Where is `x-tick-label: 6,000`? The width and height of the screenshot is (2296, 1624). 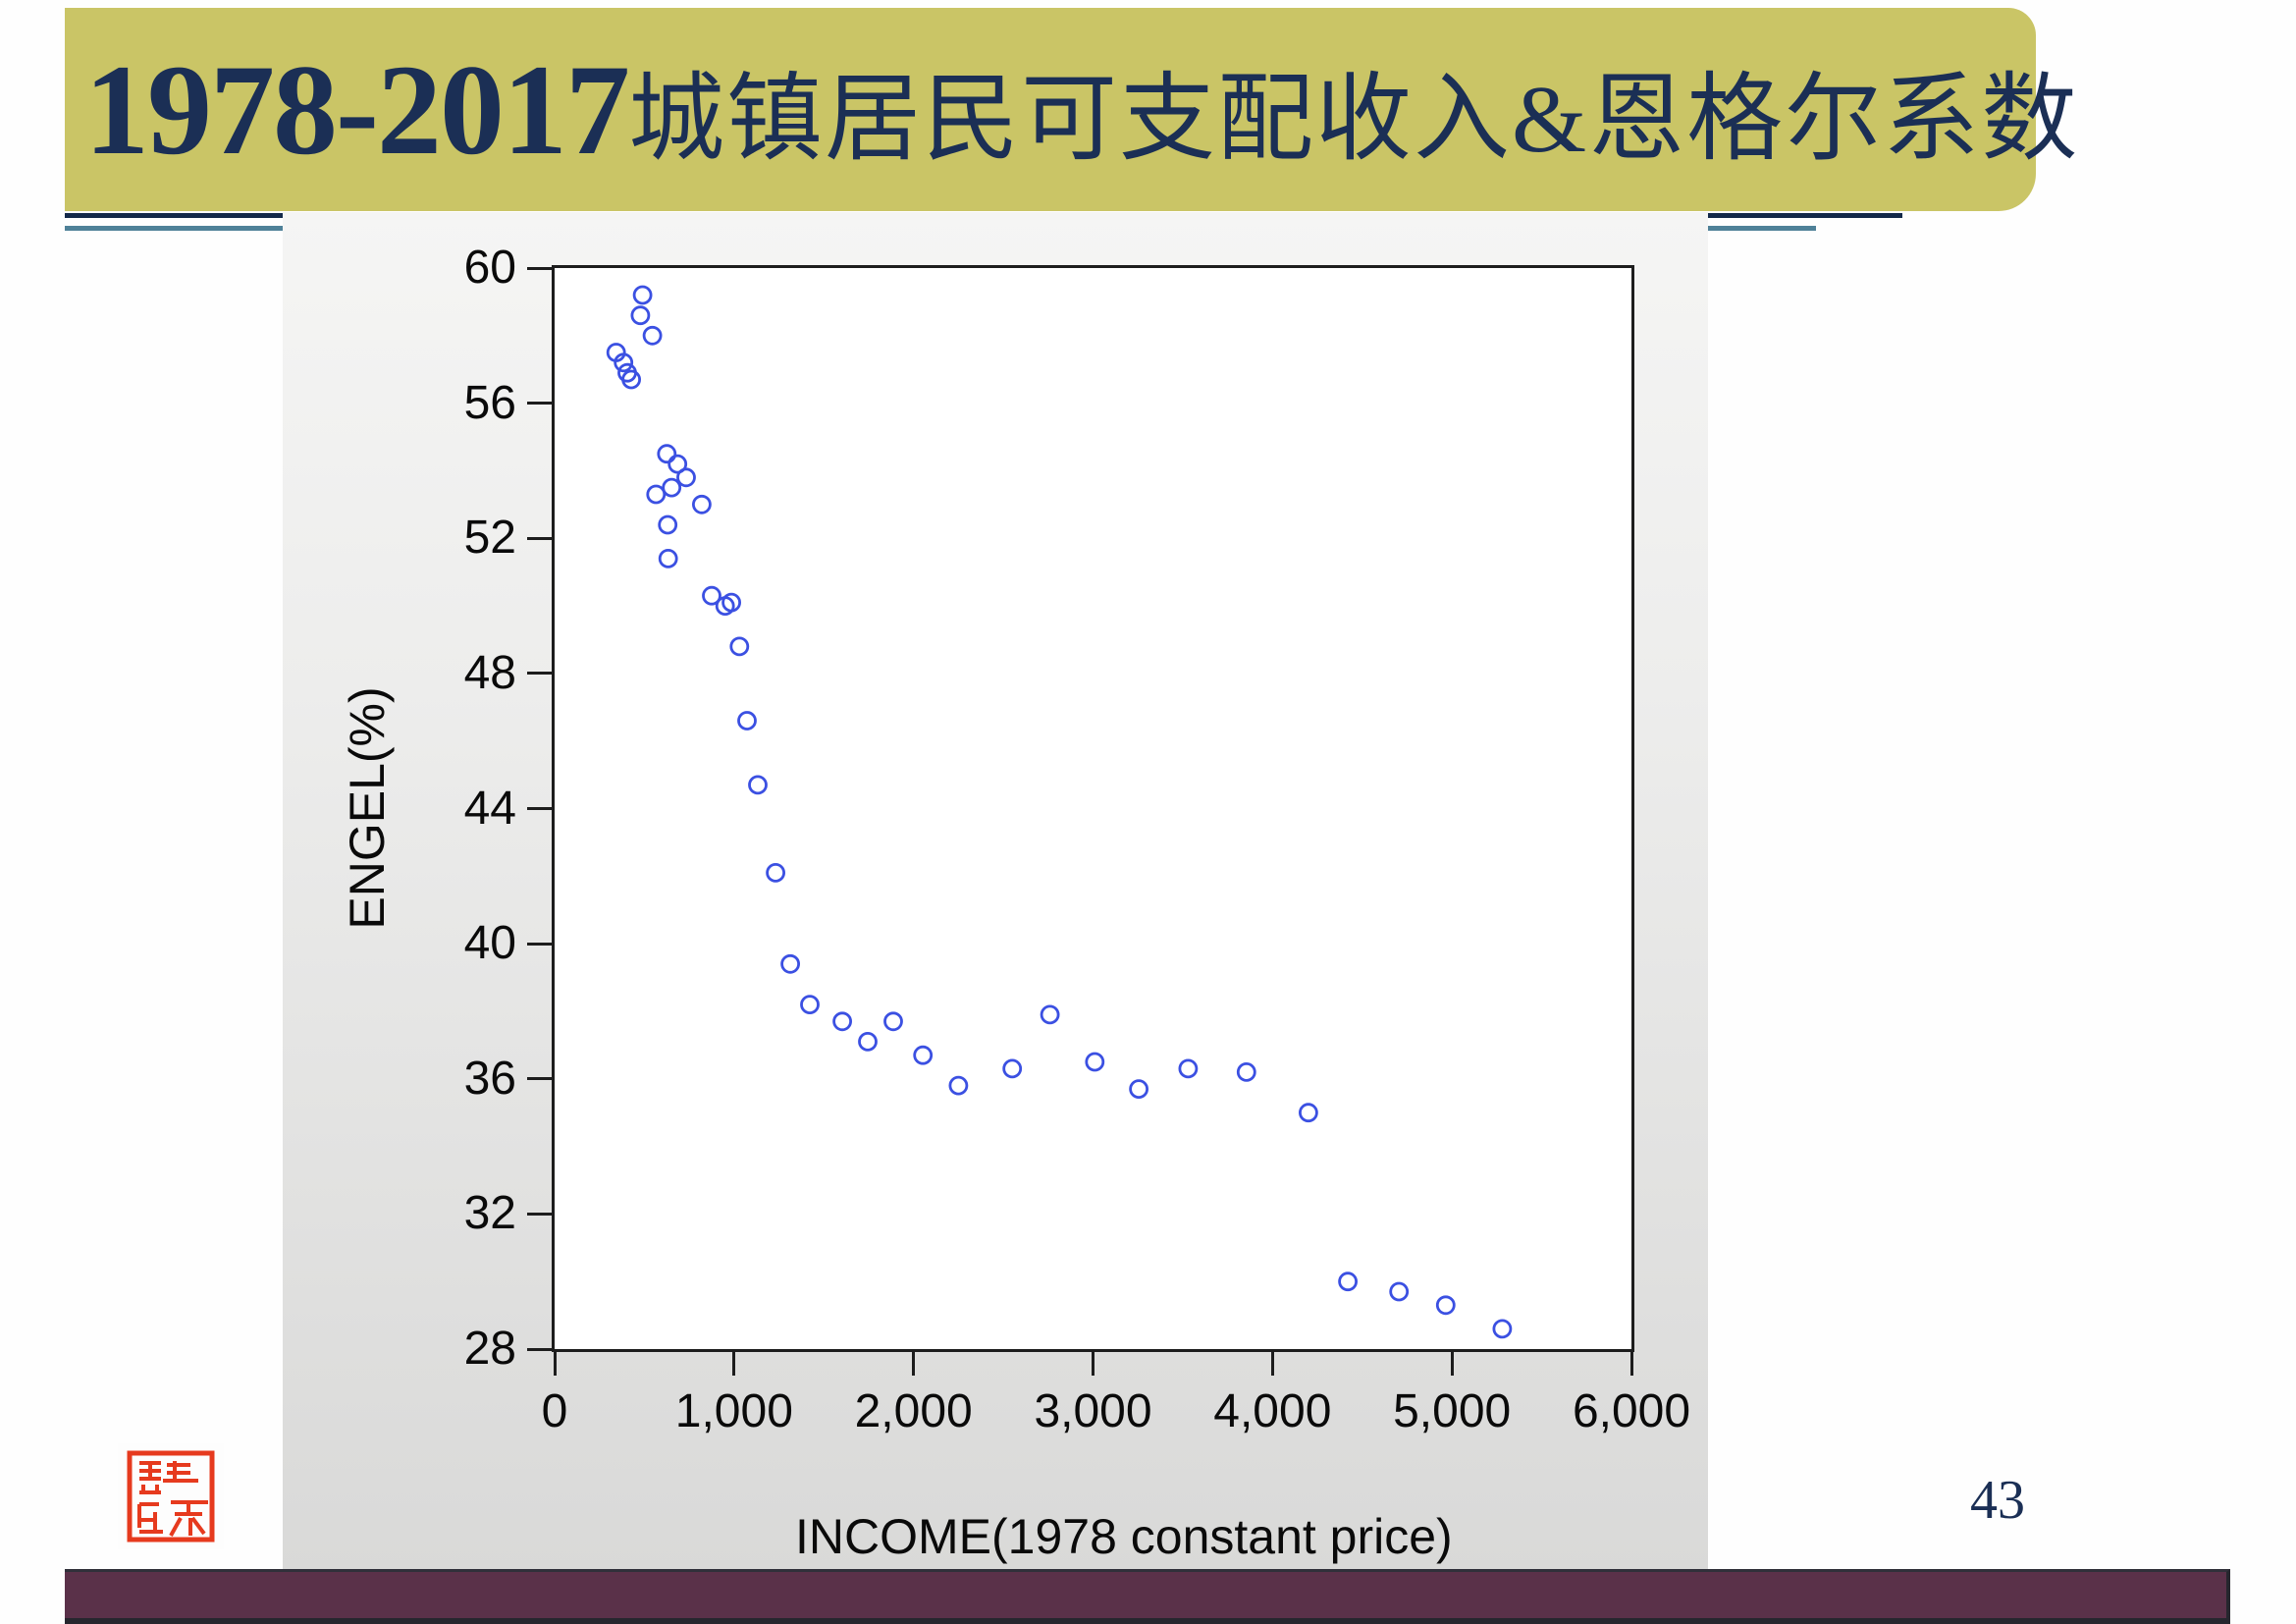
x-tick-label: 6,000 is located at coordinates (1631, 1411).